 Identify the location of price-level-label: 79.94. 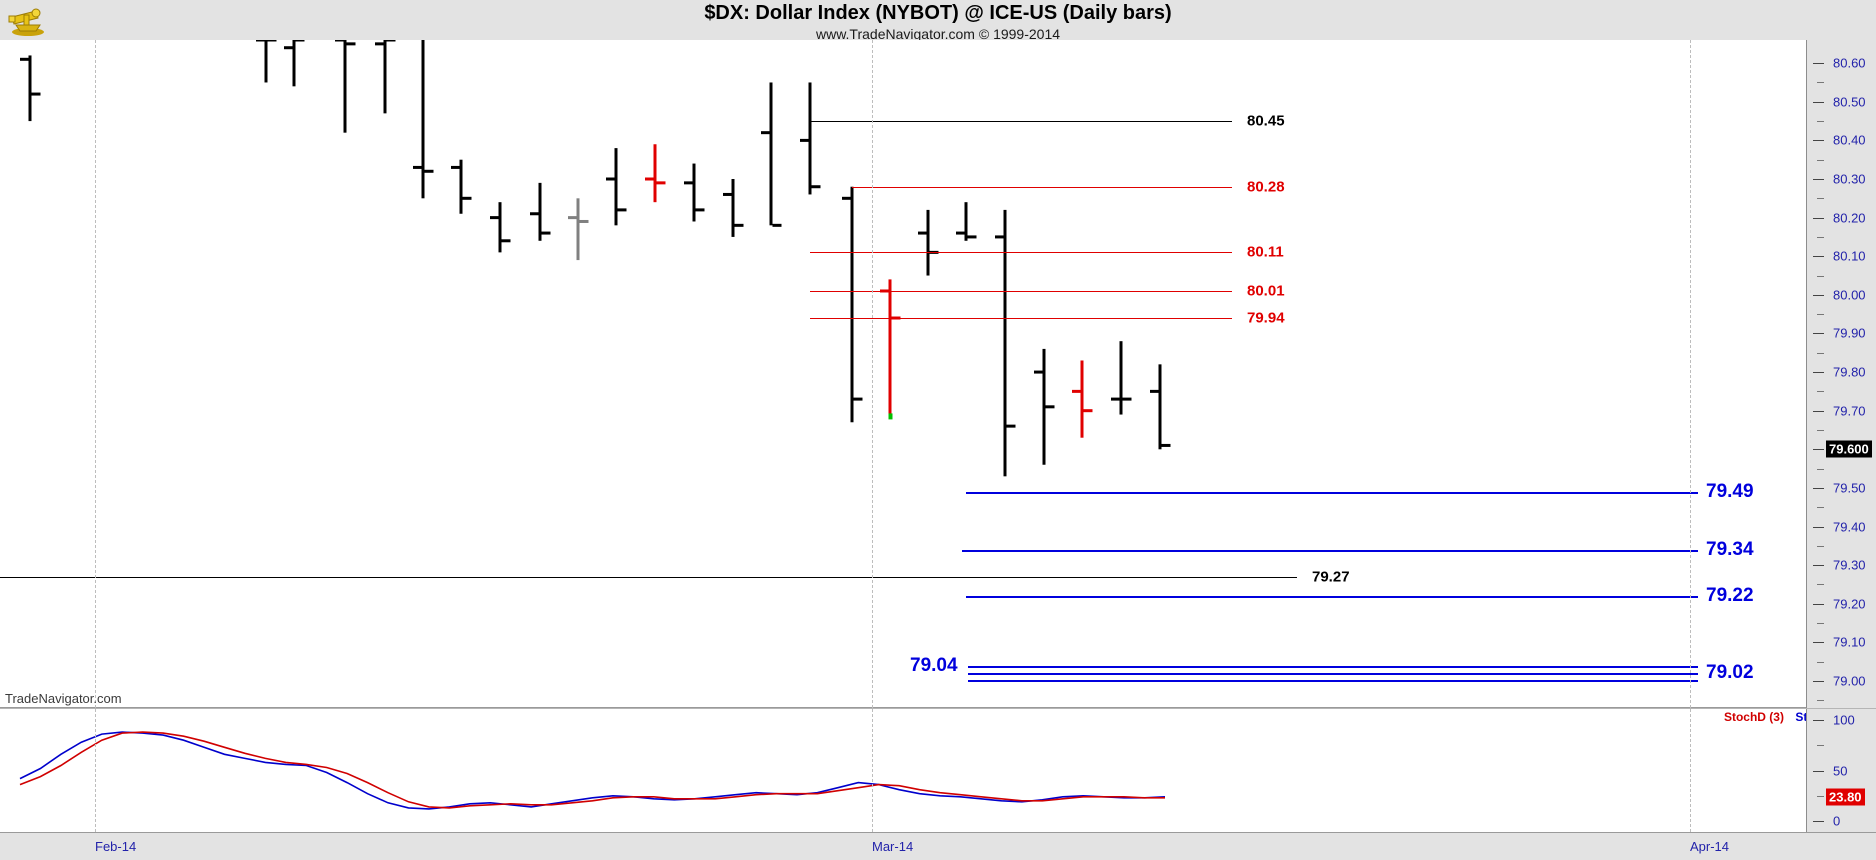
(1266, 318).